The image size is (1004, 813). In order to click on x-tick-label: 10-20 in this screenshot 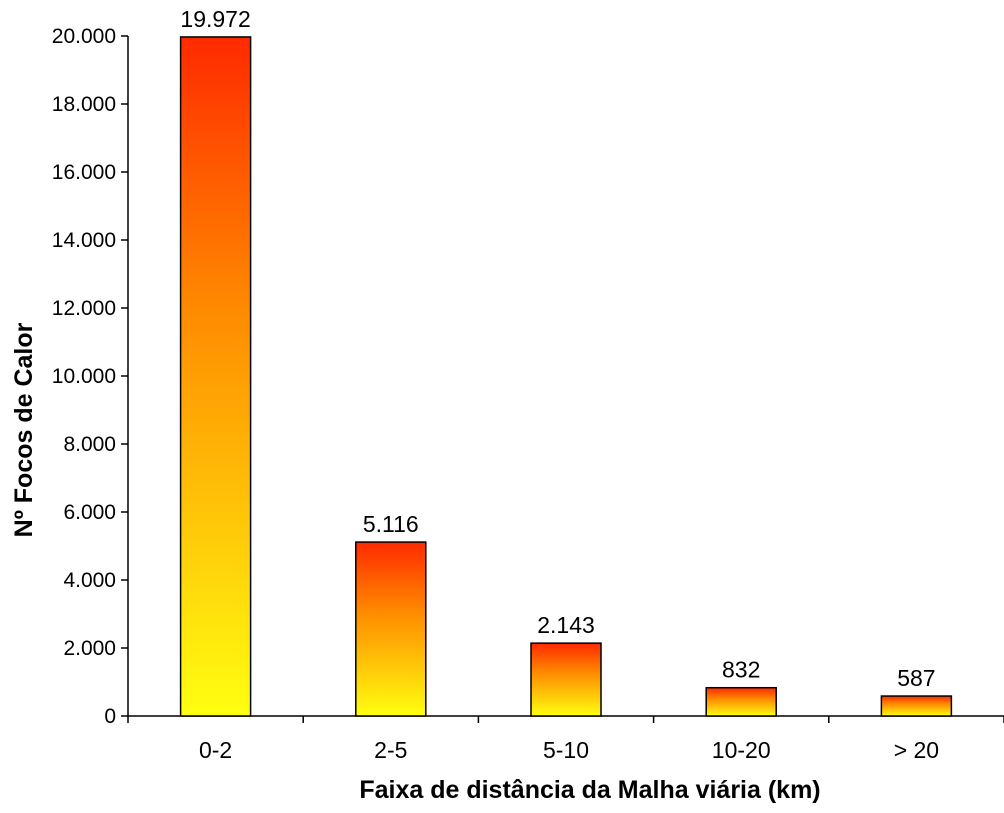, I will do `click(741, 750)`.